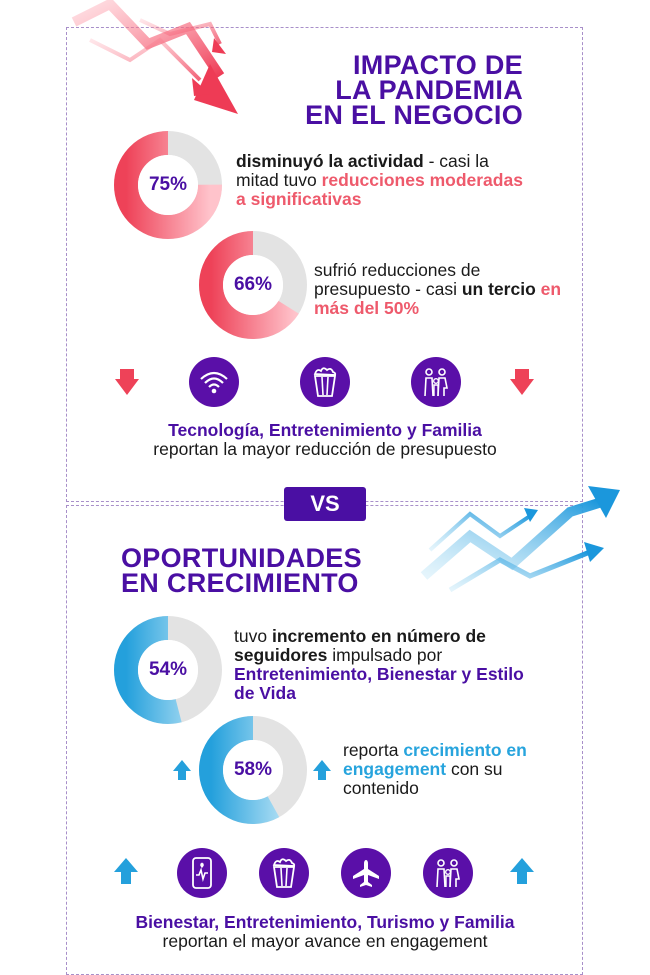 Image resolution: width=650 pixels, height=975 pixels. What do you see at coordinates (520, 539) in the screenshot?
I see `up-trend-arrows-icon` at bounding box center [520, 539].